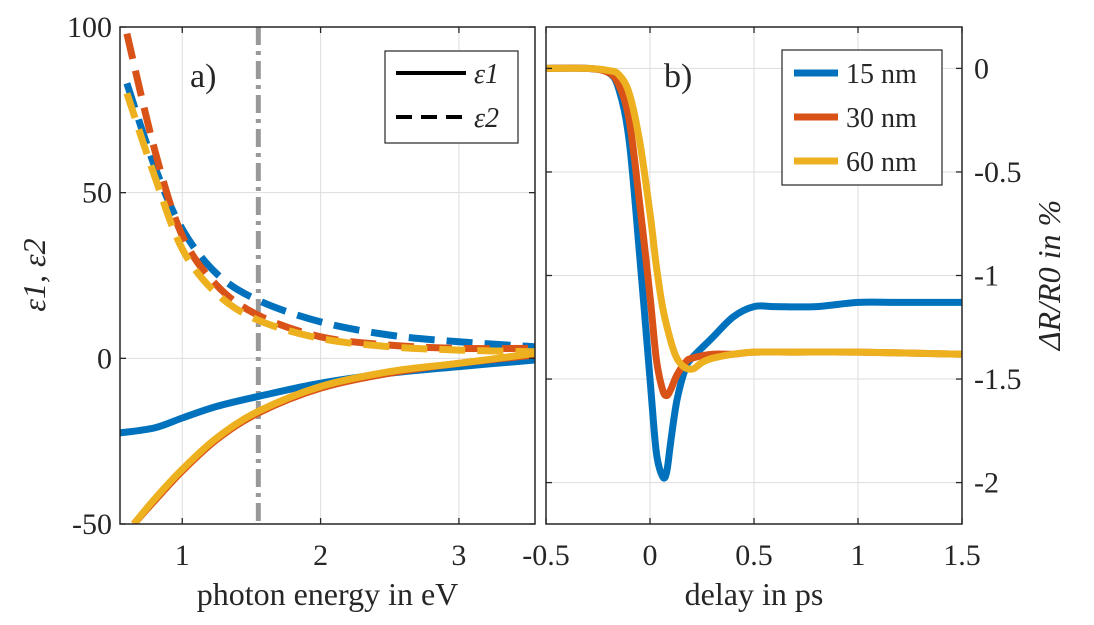 The height and width of the screenshot is (625, 1094). I want to click on legend-label-eps2: ε2, so click(486, 118).